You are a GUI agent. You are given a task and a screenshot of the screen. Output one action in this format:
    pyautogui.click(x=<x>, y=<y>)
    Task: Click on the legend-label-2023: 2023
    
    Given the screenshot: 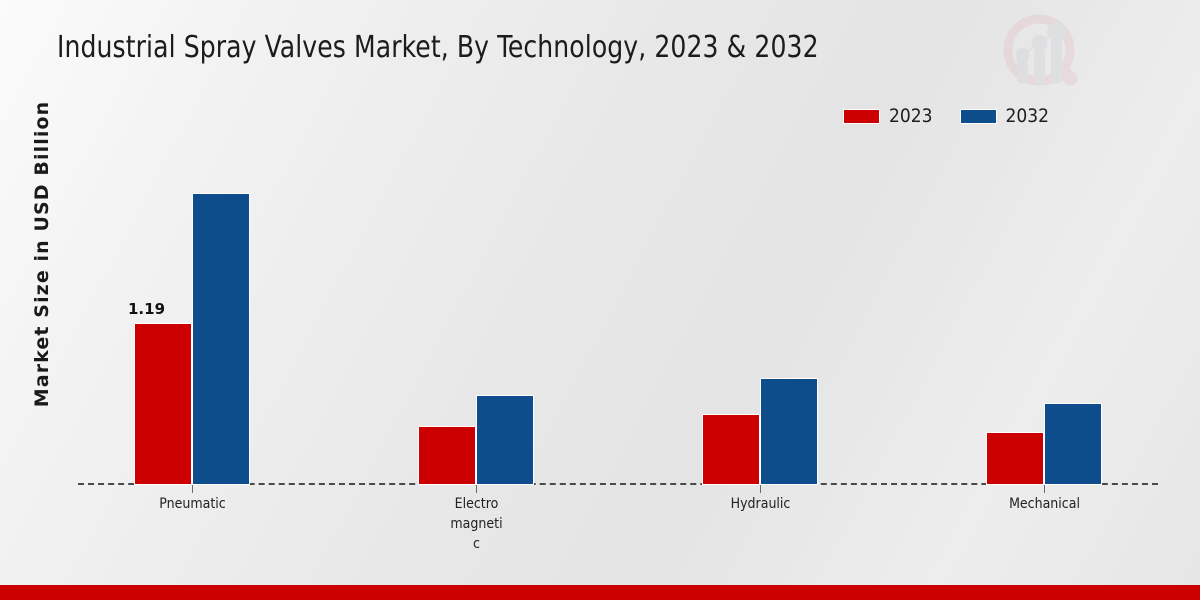 What is the action you would take?
    pyautogui.click(x=911, y=116)
    